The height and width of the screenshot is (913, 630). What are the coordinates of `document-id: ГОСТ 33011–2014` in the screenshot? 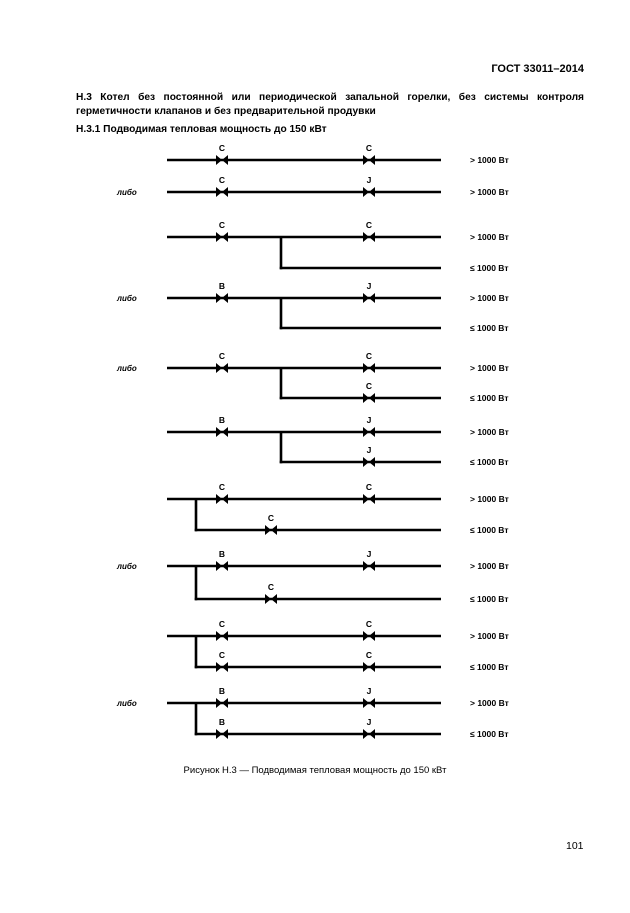 It's located at (537, 69).